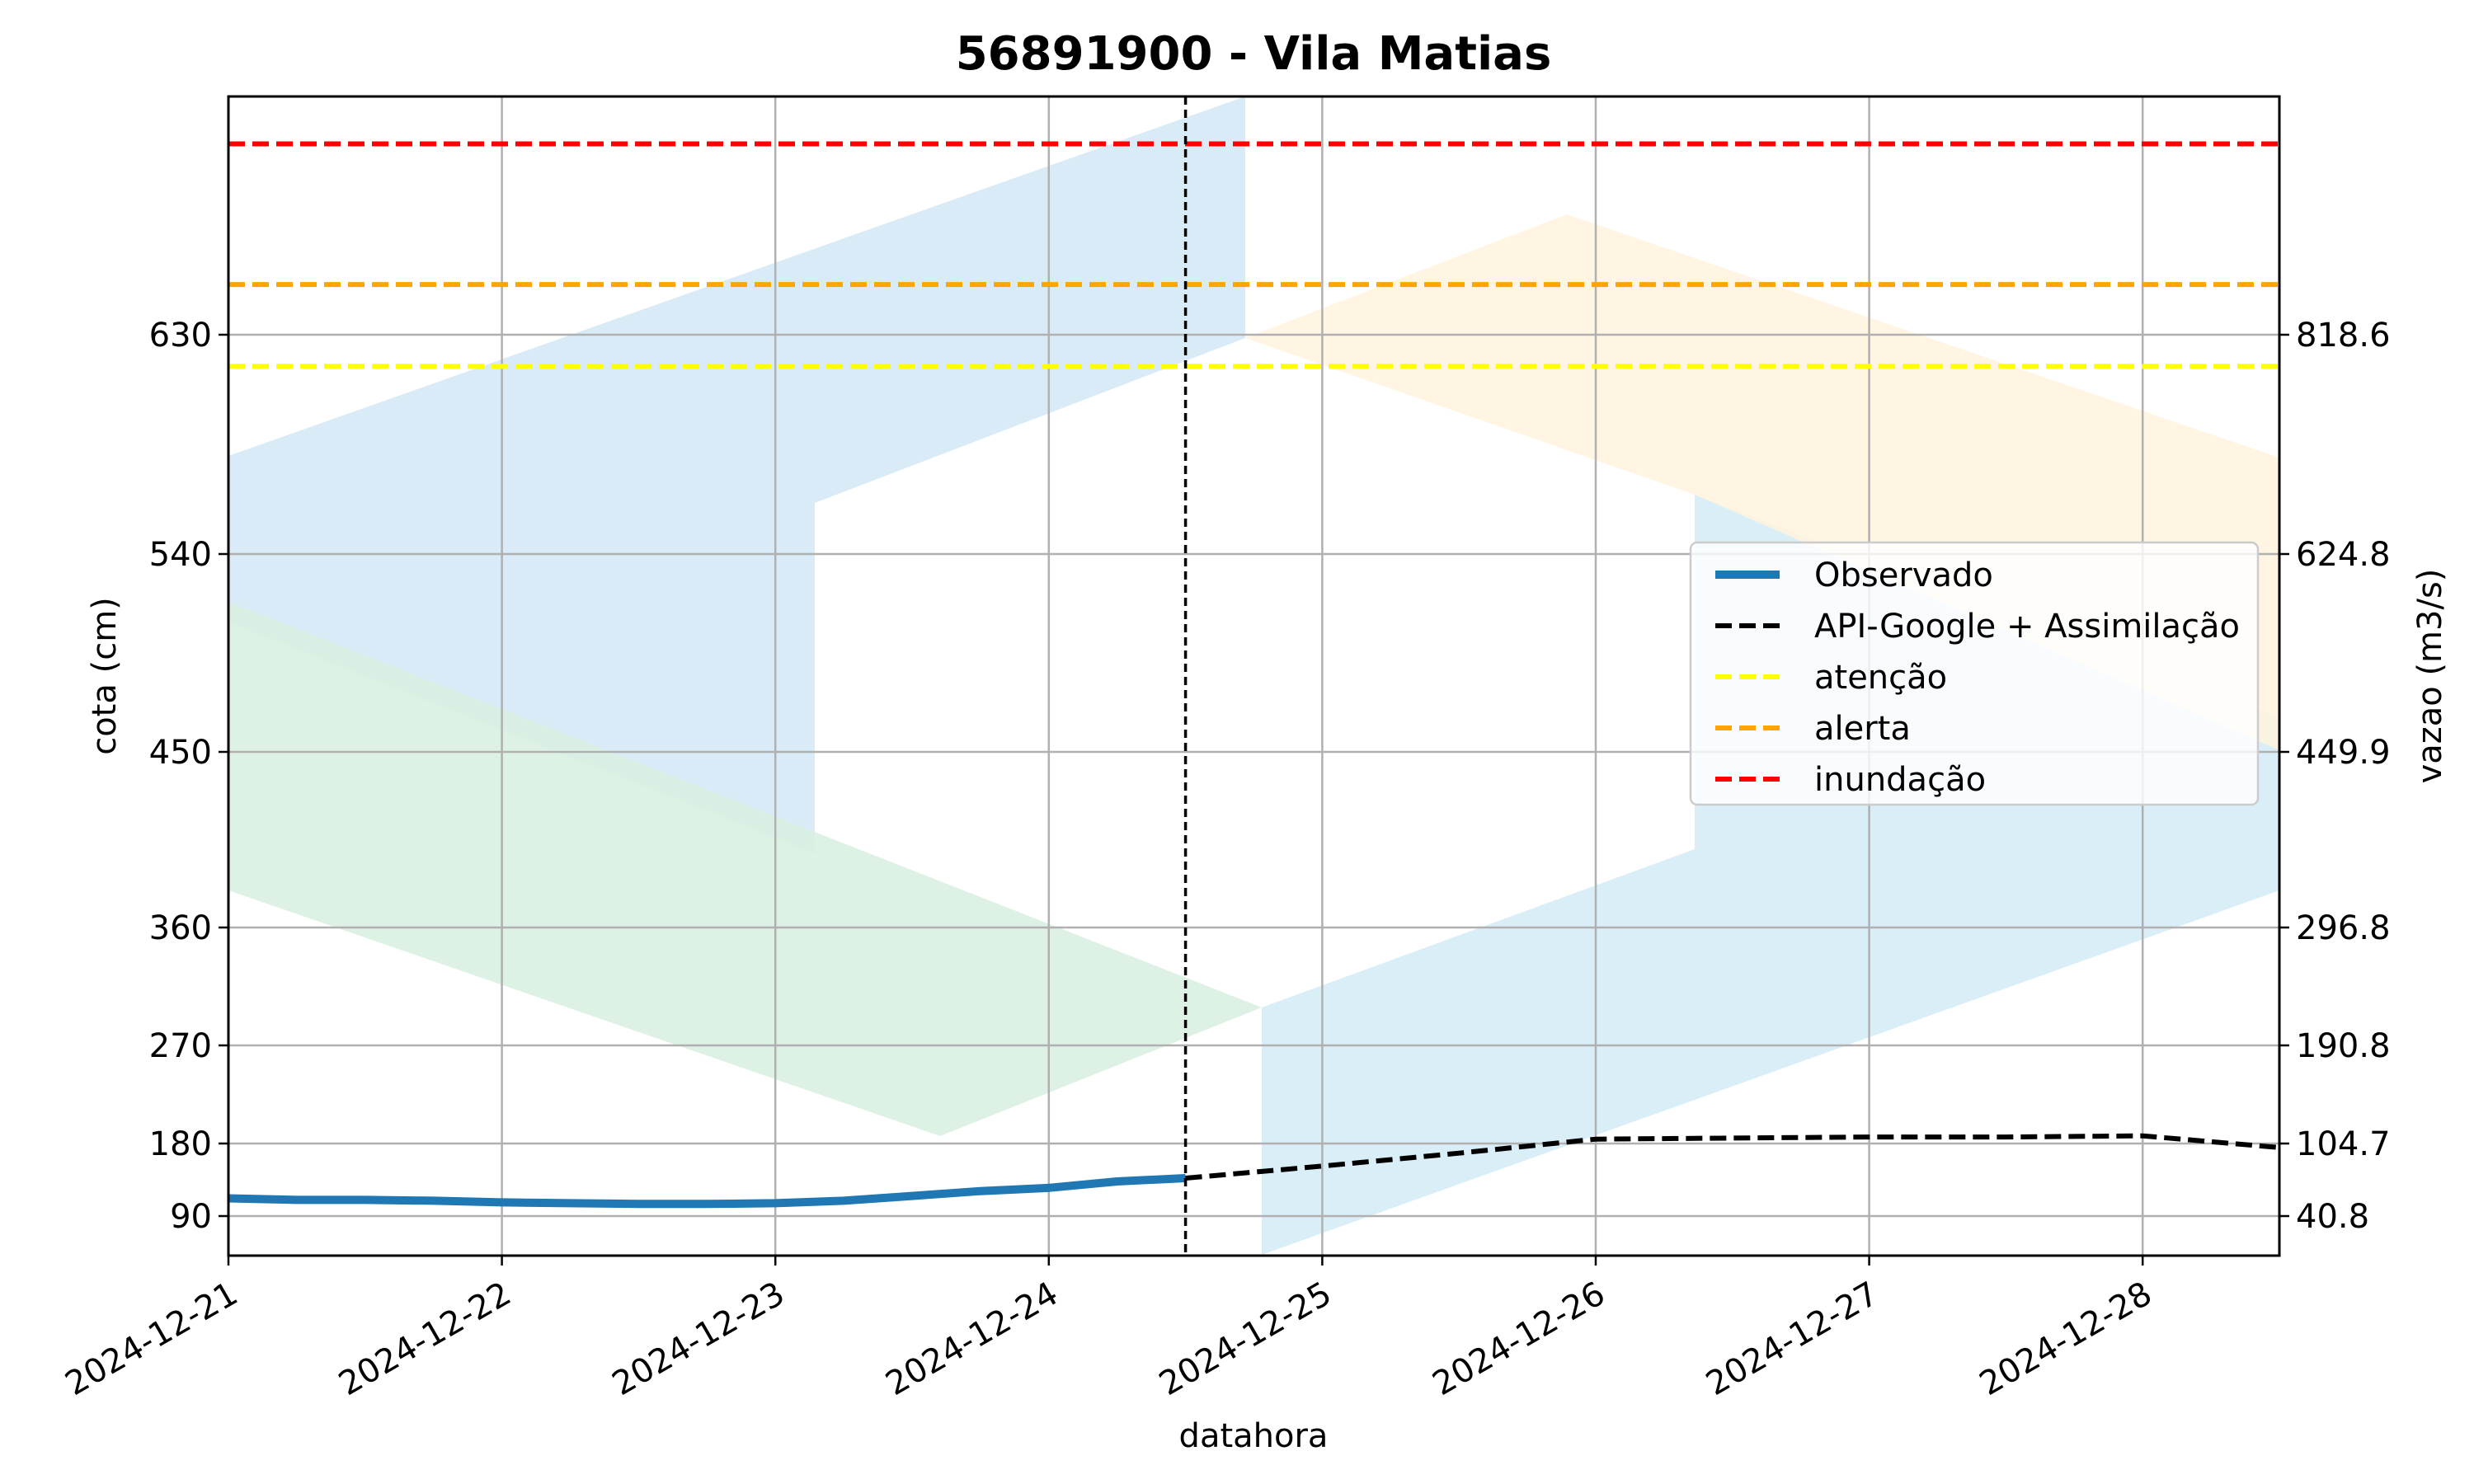 The image size is (2474, 1484). What do you see at coordinates (180, 336) in the screenshot?
I see `y-tick-label: 630` at bounding box center [180, 336].